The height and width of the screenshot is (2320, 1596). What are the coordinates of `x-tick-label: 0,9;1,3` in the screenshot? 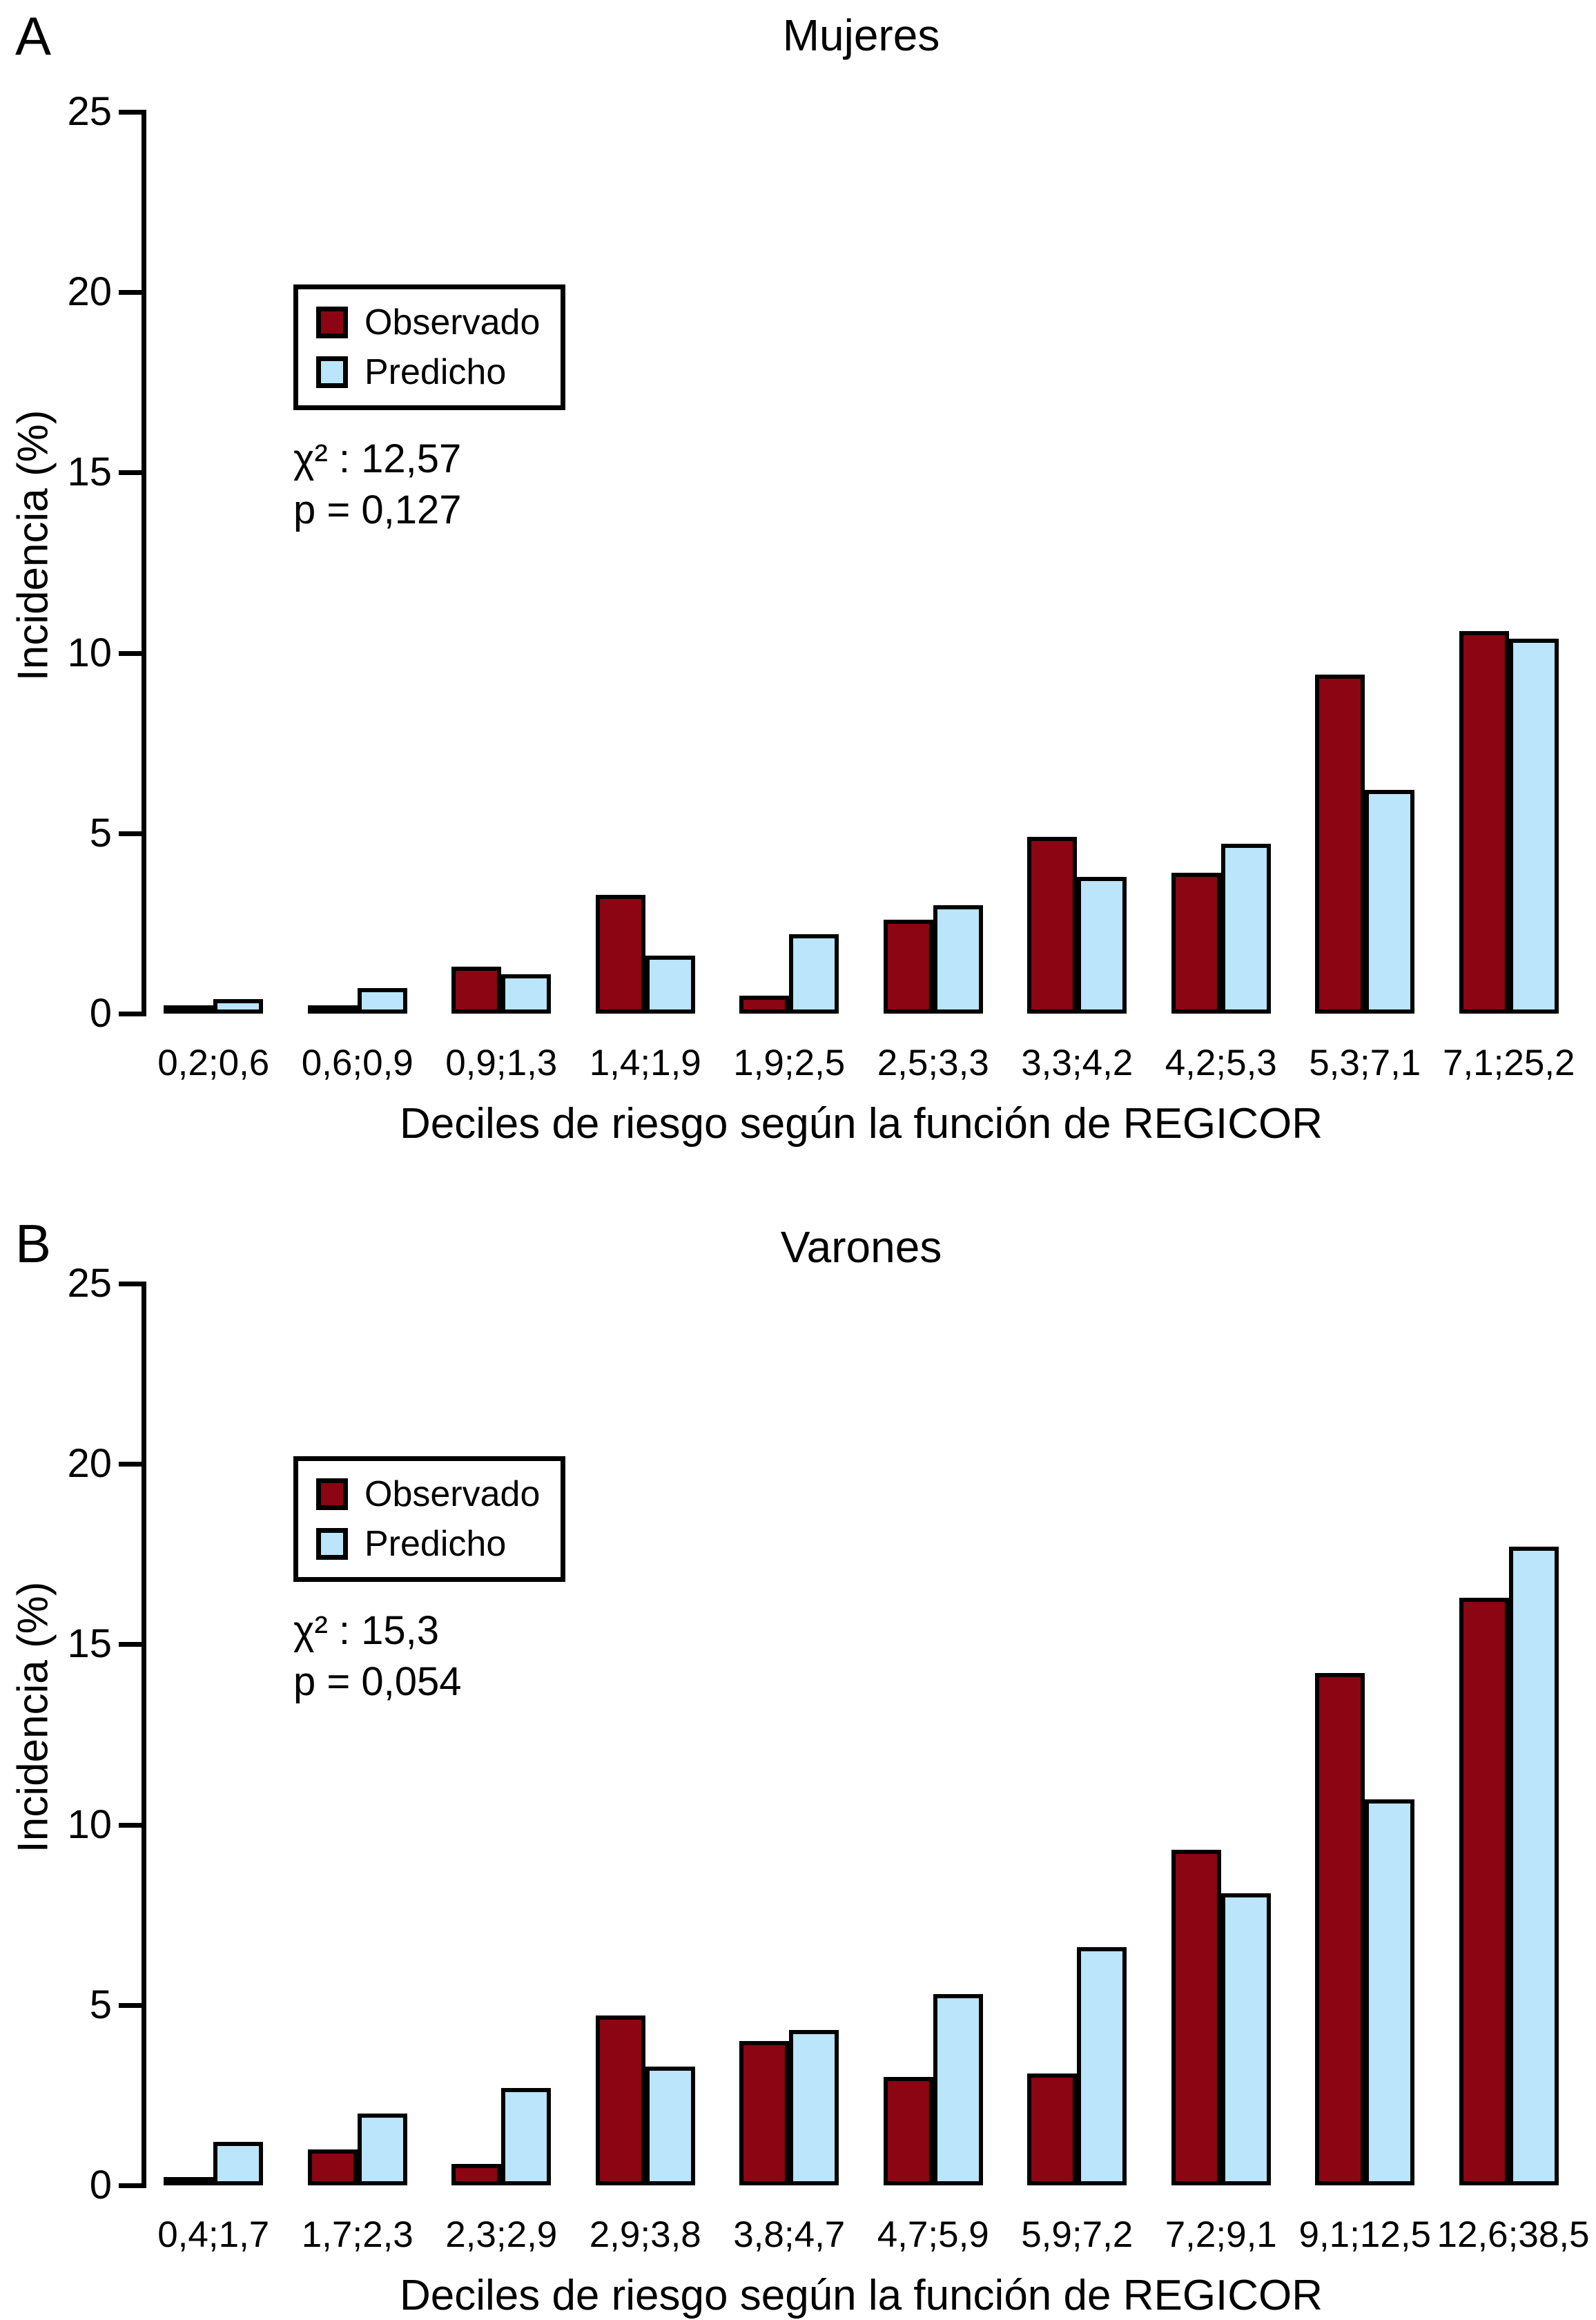 It's located at (501, 1063).